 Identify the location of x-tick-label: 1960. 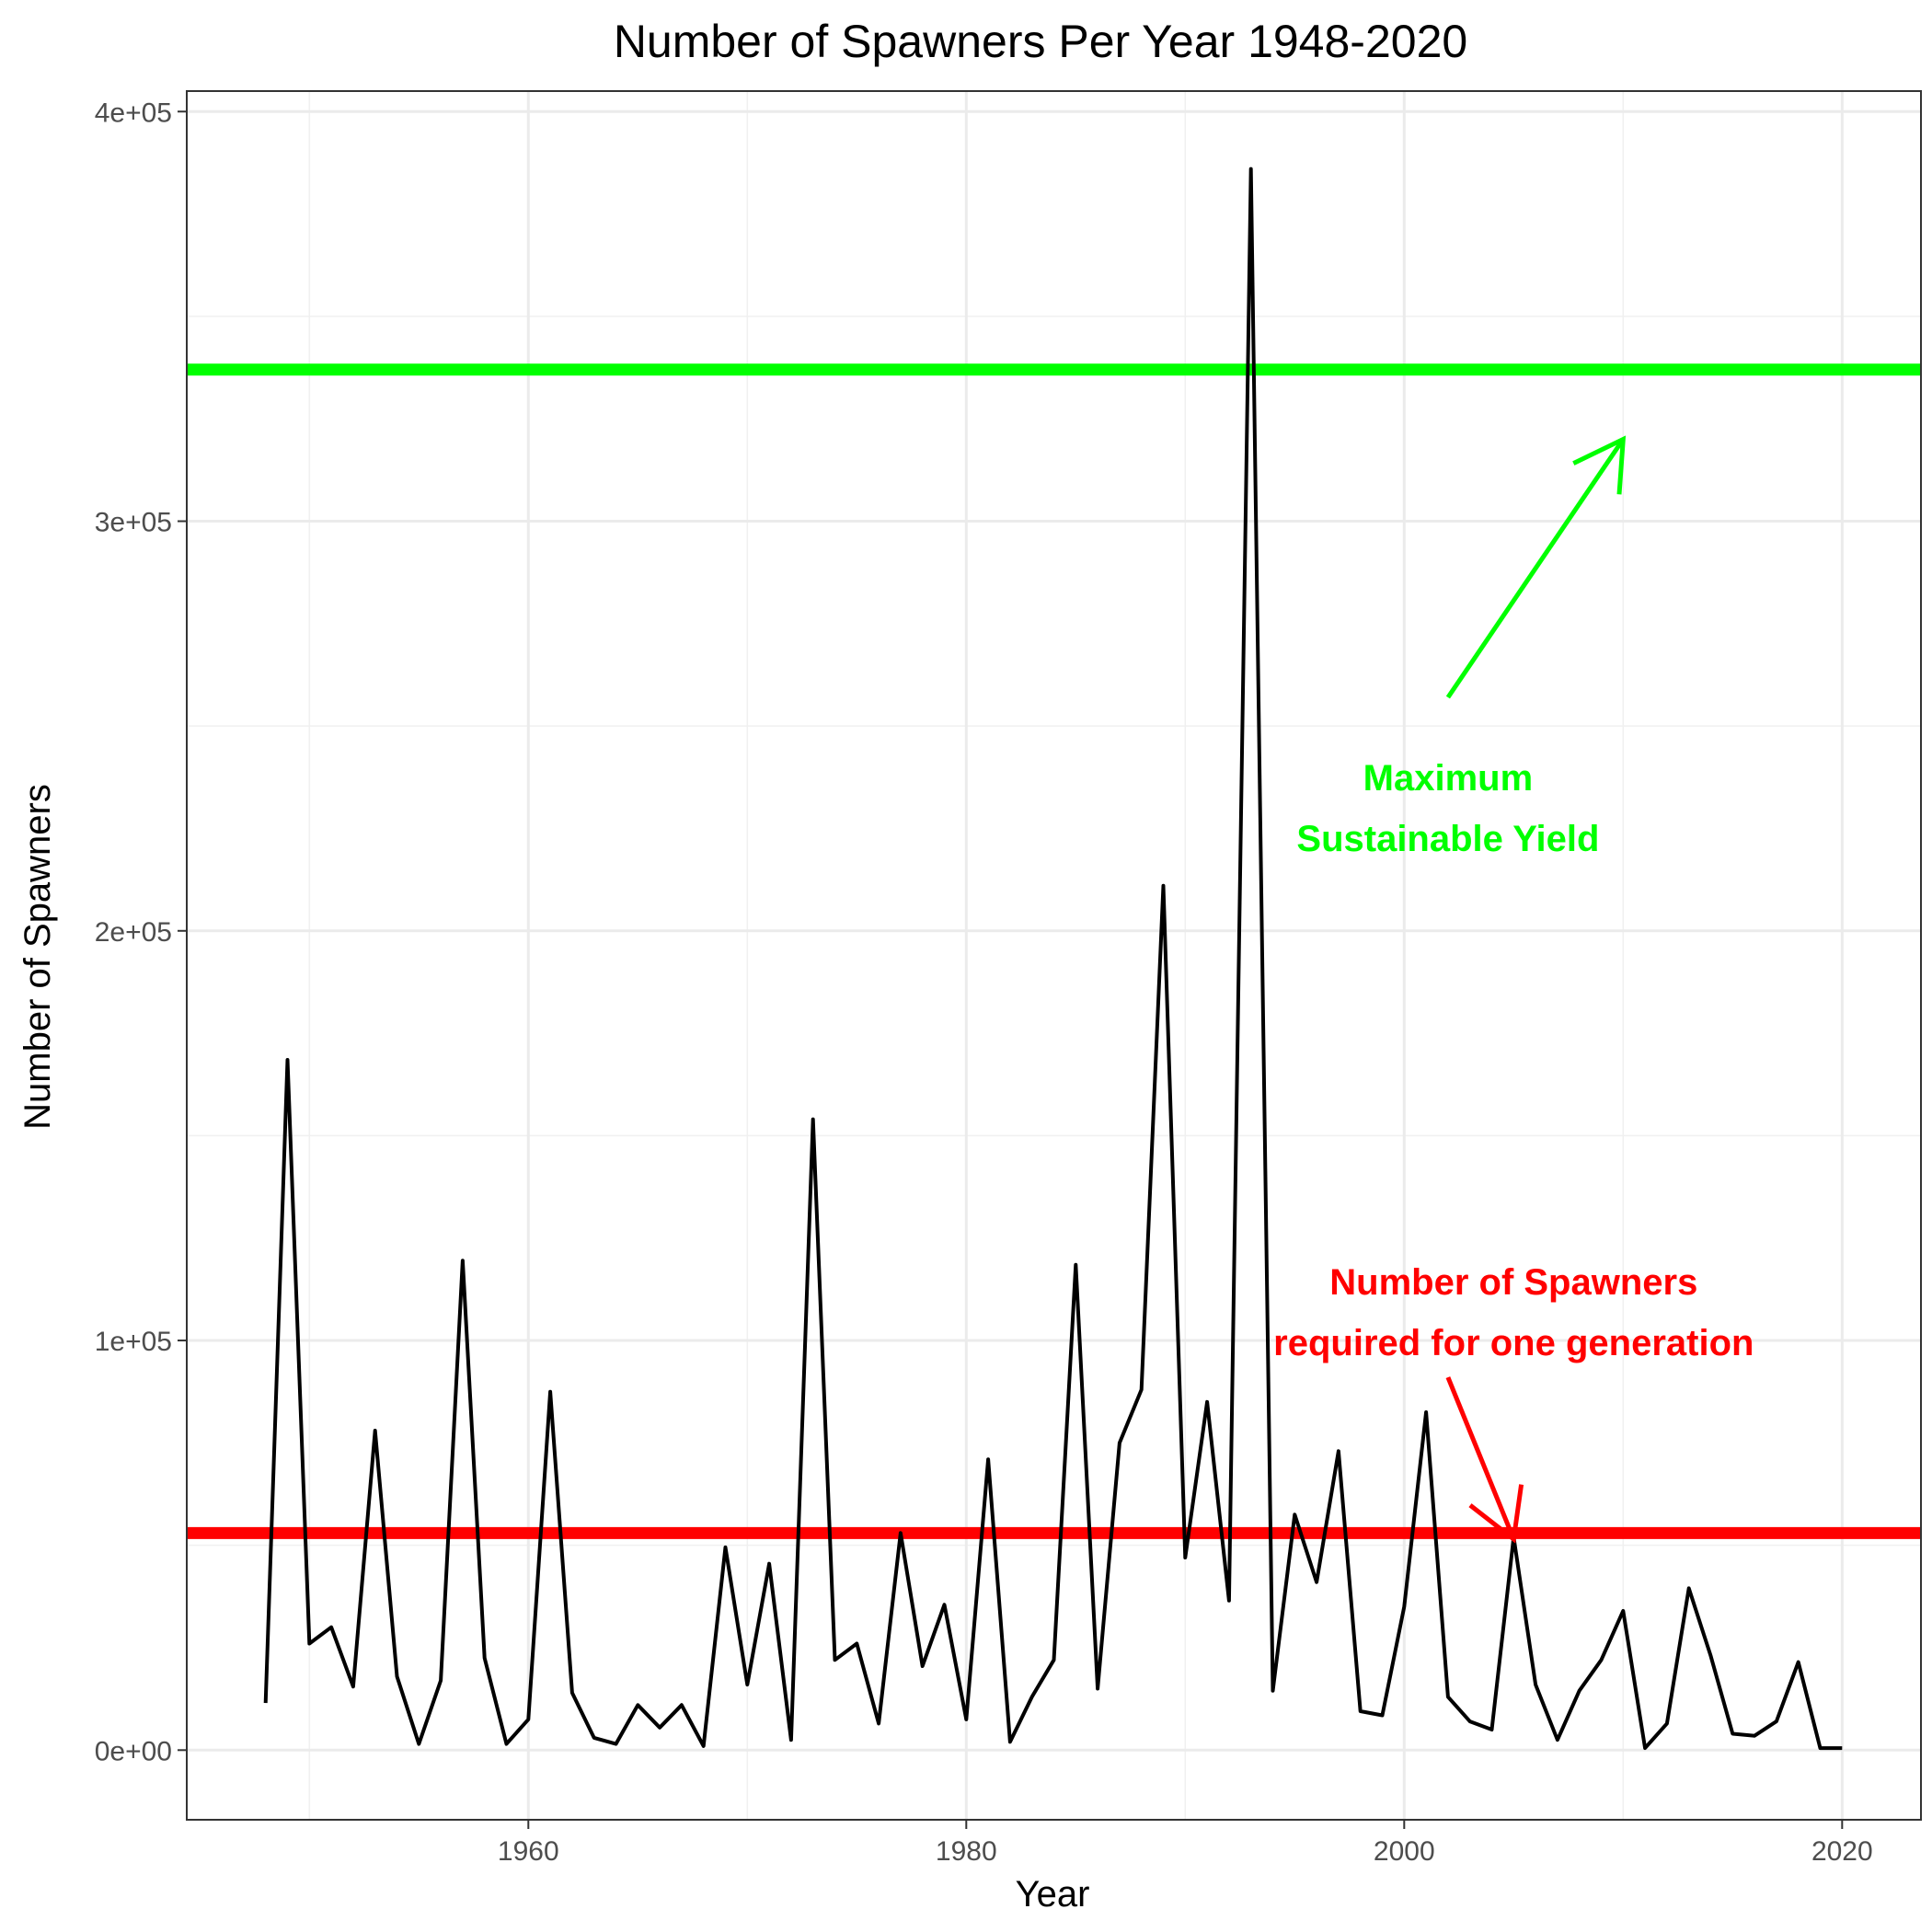
(528, 1851).